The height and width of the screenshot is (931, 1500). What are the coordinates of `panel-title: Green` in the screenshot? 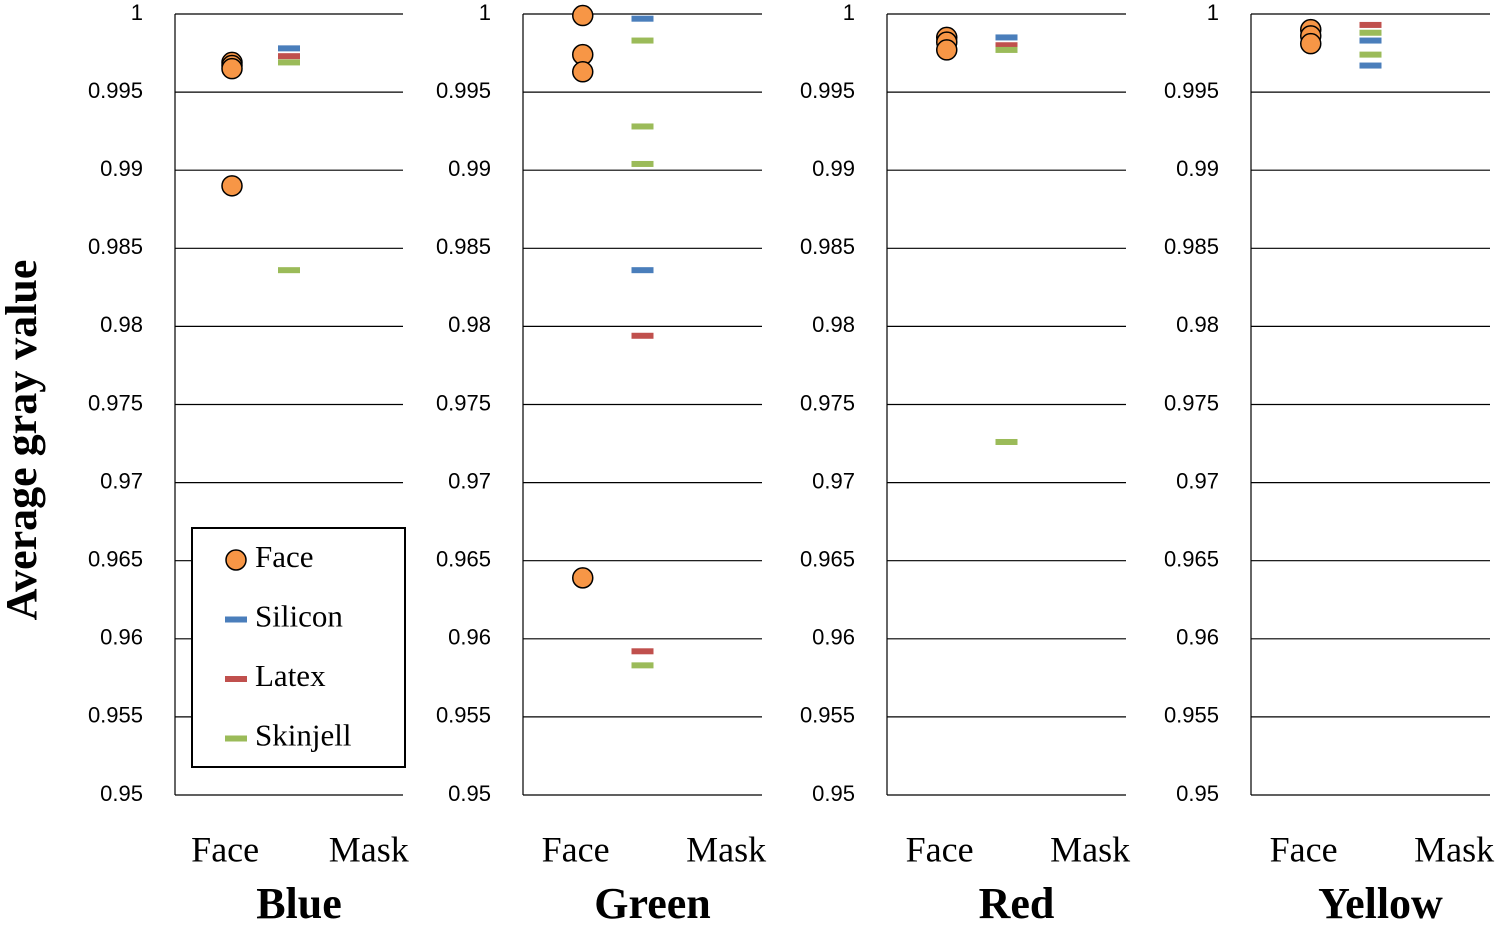 It's located at (652, 903).